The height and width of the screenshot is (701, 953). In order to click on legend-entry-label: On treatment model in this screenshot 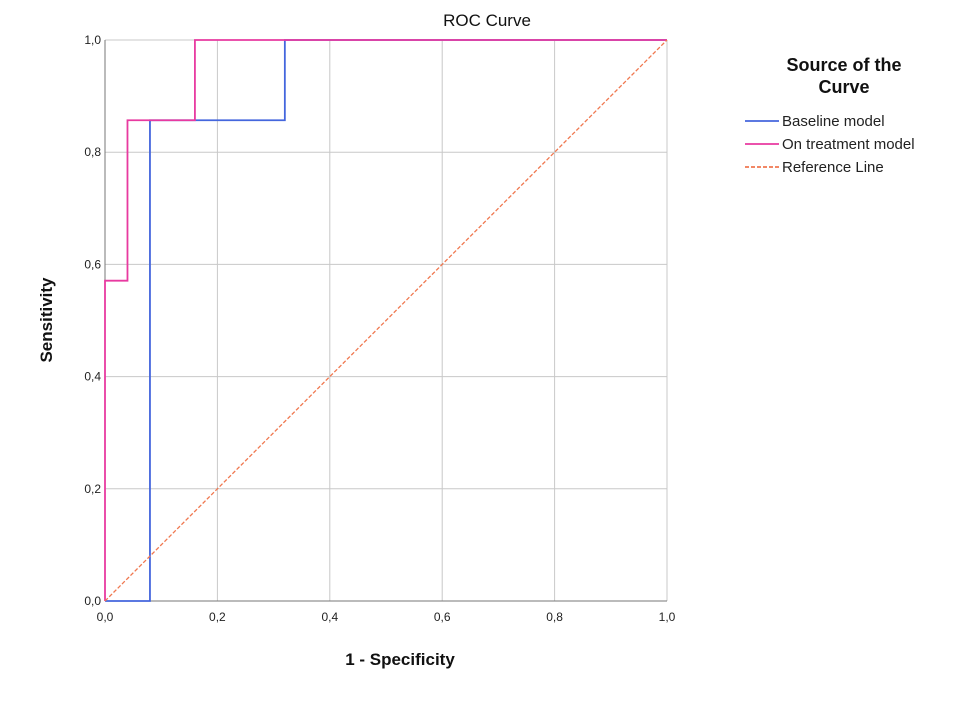, I will do `click(848, 144)`.